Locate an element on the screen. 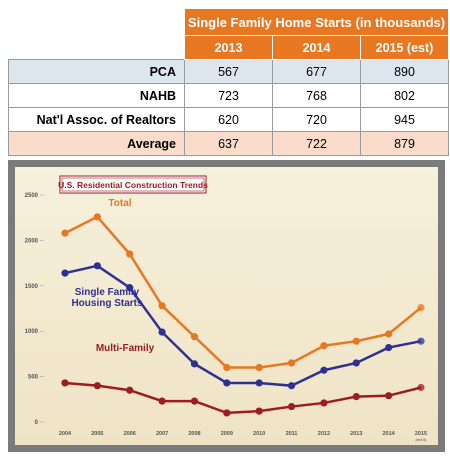 This screenshot has height=457, width=450. series-label: Total is located at coordinates (120, 203).